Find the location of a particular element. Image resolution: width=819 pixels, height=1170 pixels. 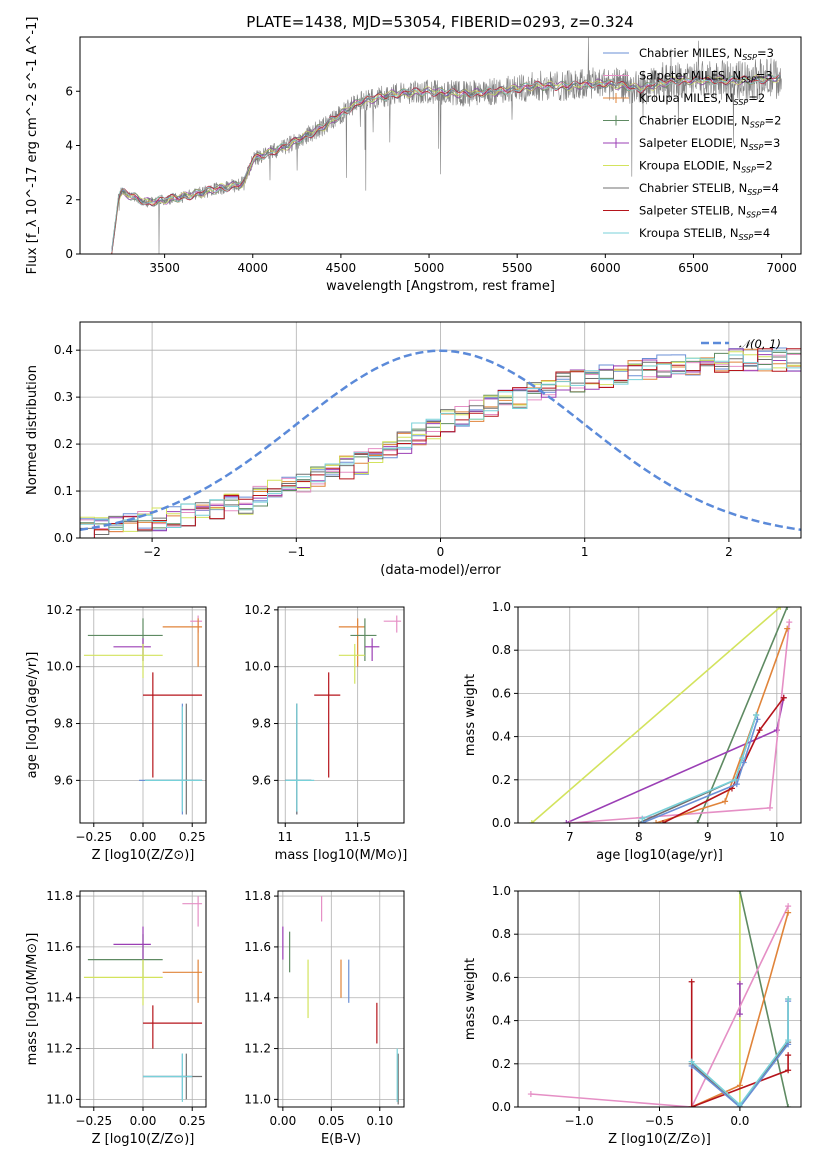

mass_vs_ebv-plot-area is located at coordinates (340, 1000).